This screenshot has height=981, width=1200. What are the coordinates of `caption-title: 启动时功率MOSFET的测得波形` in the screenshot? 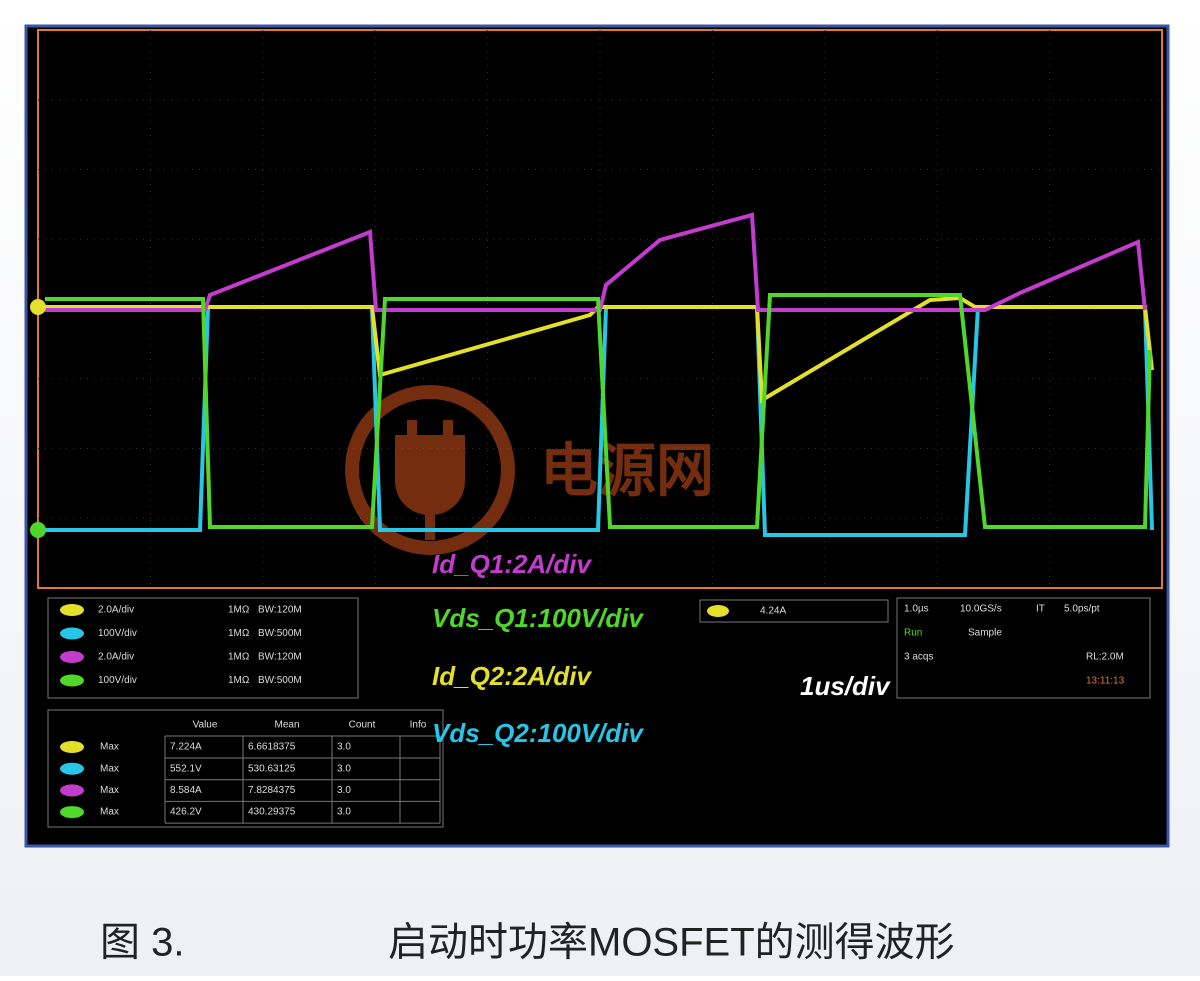 It's located at (671, 943).